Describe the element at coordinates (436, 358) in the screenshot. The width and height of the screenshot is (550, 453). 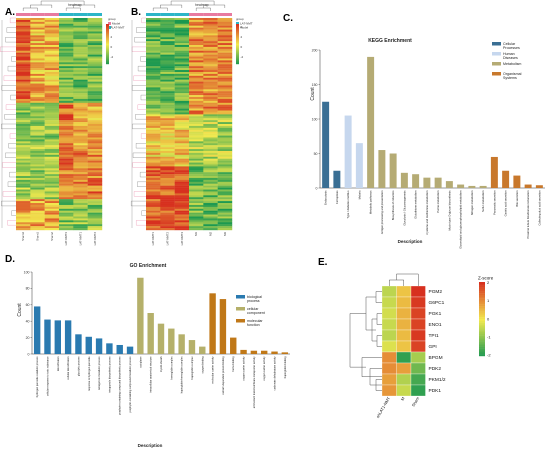
I see `zscore-row-label: BPGM` at that location.